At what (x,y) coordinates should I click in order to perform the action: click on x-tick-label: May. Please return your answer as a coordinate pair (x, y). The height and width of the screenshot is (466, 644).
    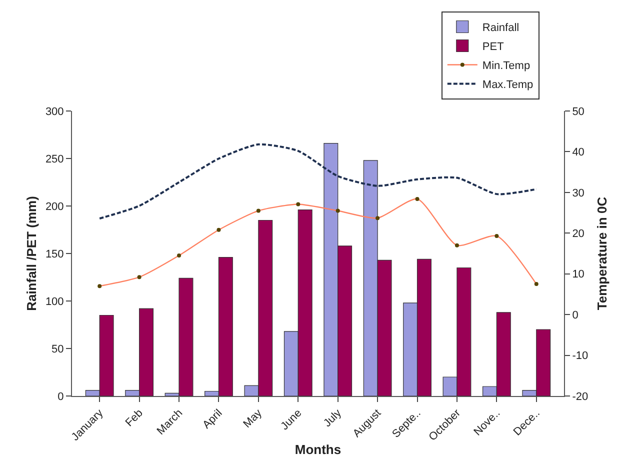
    Looking at the image, I should click on (253, 418).